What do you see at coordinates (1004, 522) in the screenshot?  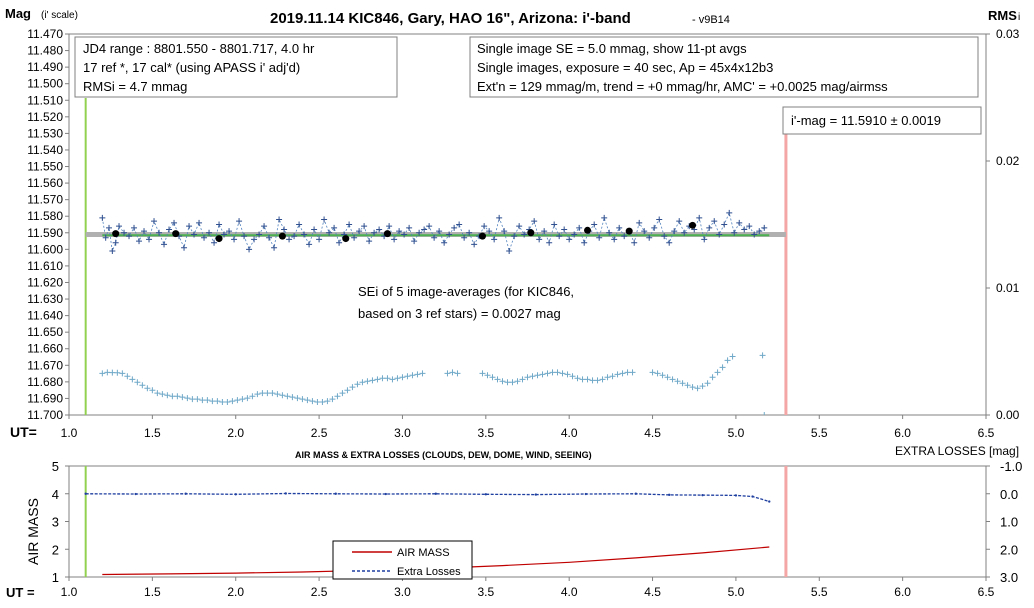 I see `bottom-y2-axis: -1.0 0.0 1.0 2.0 3.0` at bounding box center [1004, 522].